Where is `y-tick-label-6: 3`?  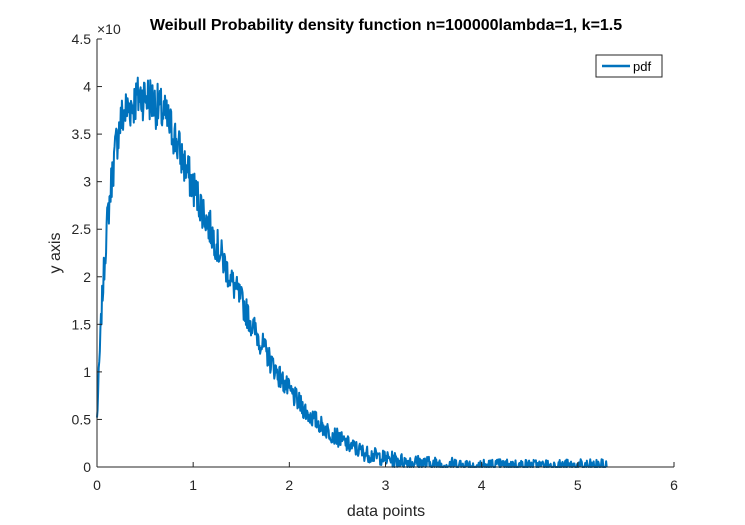 y-tick-label-6: 3 is located at coordinates (87, 182).